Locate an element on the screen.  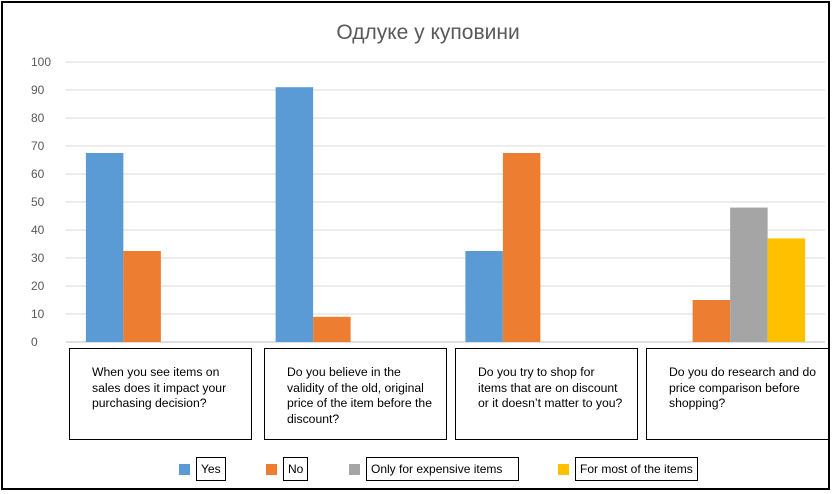
y-tick-label: 40 is located at coordinates (38, 230).